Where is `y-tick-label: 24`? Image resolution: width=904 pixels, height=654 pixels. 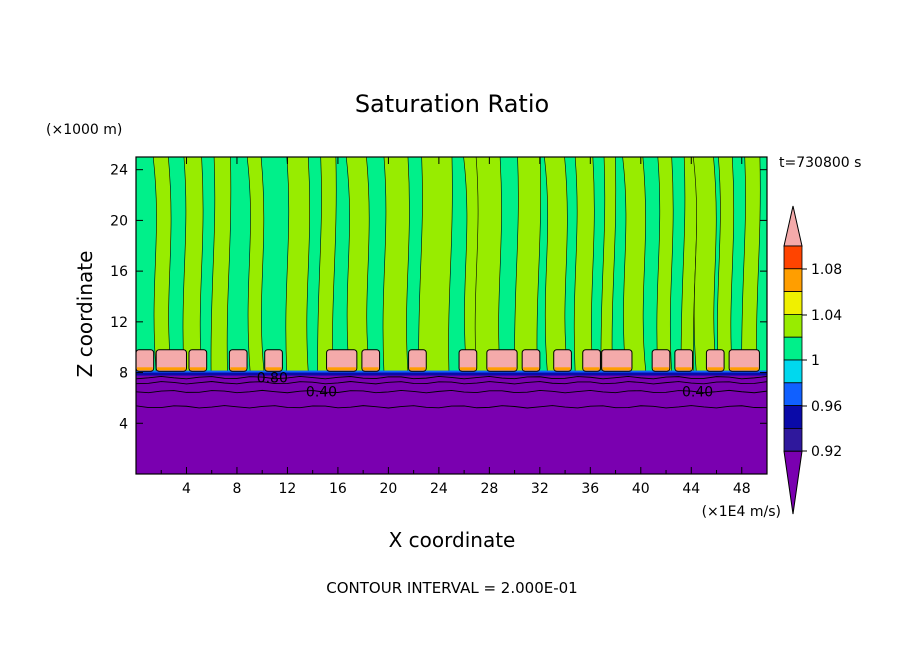 y-tick-label: 24 is located at coordinates (119, 171).